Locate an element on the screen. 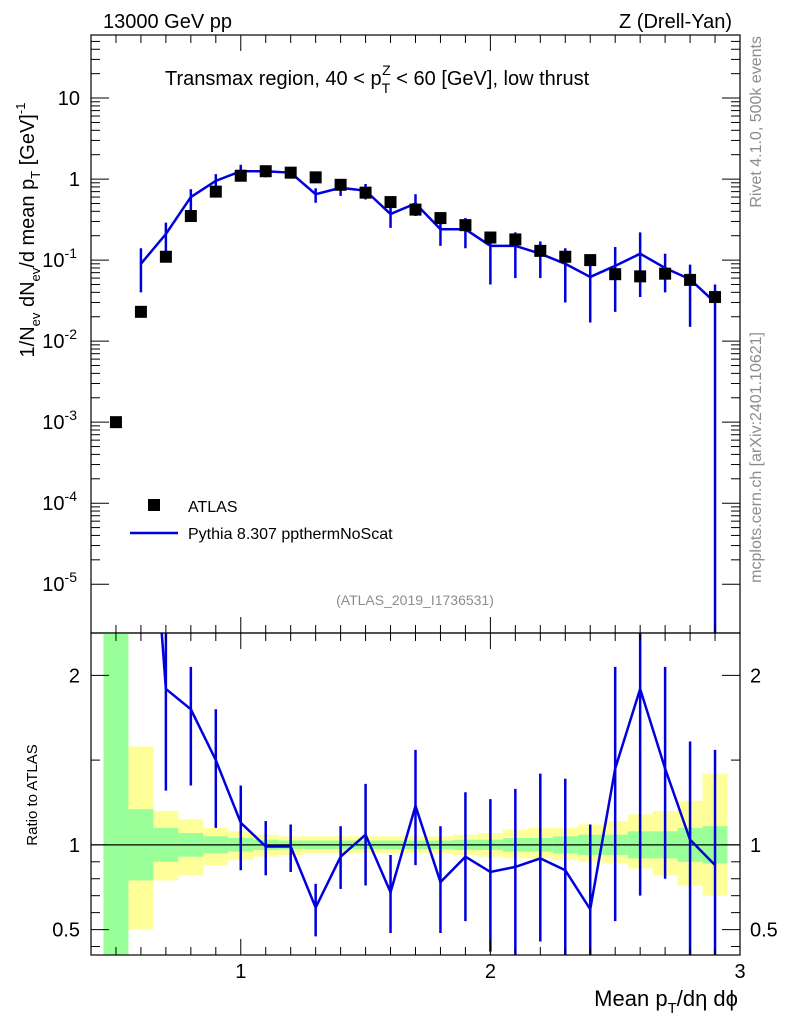 This screenshot has height=1024, width=786. y-tick-label: 10⁻² is located at coordinates (59, 339).